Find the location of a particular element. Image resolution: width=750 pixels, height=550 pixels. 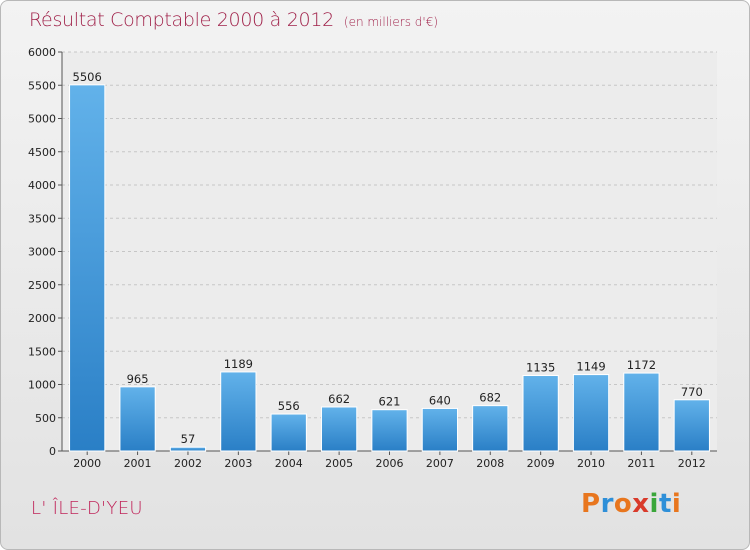

y-tick-label: 2000 is located at coordinates (42, 318).